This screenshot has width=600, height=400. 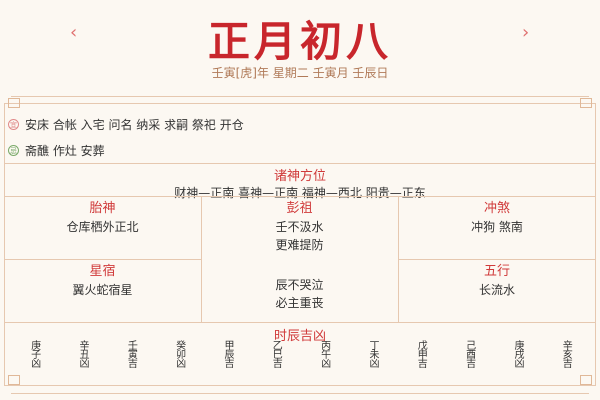 What do you see at coordinates (102, 208) in the screenshot?
I see `taishen-title: 胎神` at bounding box center [102, 208].